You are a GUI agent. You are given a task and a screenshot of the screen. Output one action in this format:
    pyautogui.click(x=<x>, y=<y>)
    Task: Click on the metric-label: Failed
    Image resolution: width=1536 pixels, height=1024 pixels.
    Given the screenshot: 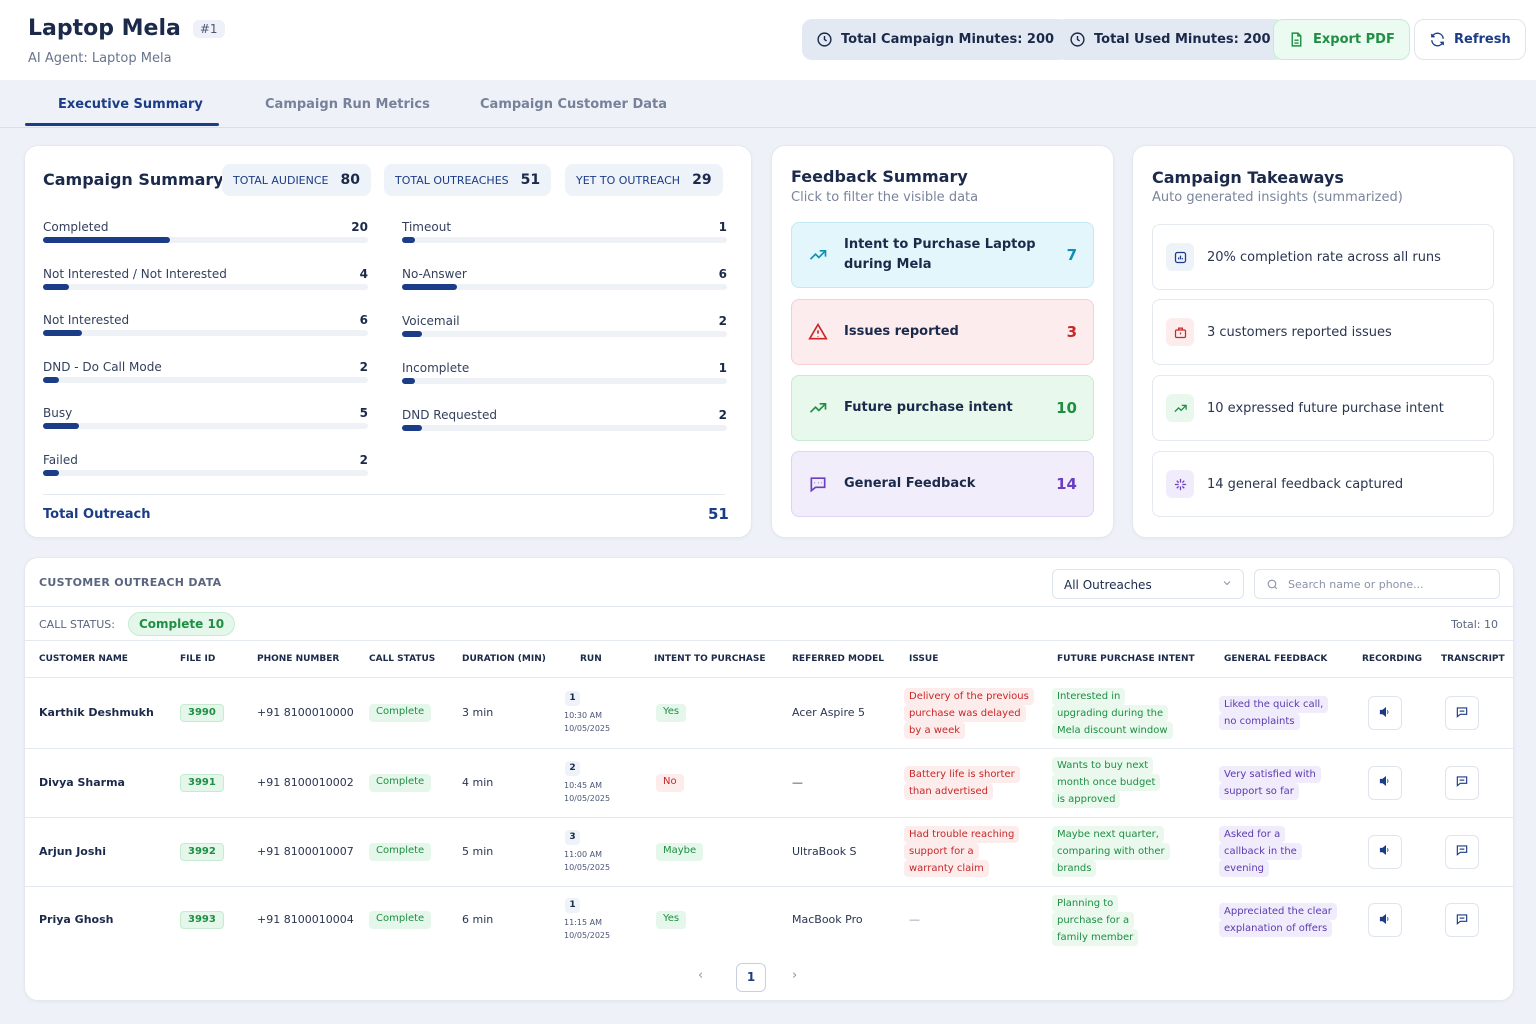 What is the action you would take?
    pyautogui.click(x=60, y=459)
    